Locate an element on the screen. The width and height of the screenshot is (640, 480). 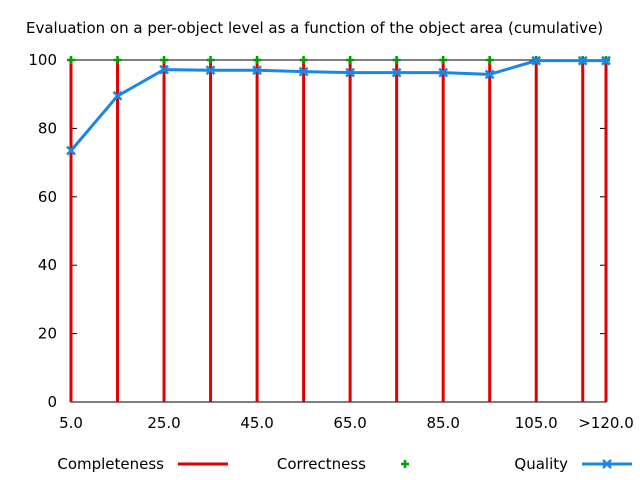
x-tick-label: 85.0 is located at coordinates (442, 423).